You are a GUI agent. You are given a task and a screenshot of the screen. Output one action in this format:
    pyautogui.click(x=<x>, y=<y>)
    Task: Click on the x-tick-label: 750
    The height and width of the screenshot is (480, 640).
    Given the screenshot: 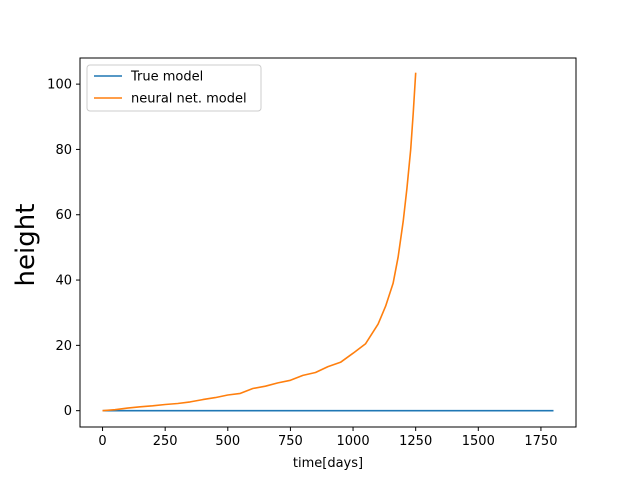 What is the action you would take?
    pyautogui.click(x=290, y=441)
    